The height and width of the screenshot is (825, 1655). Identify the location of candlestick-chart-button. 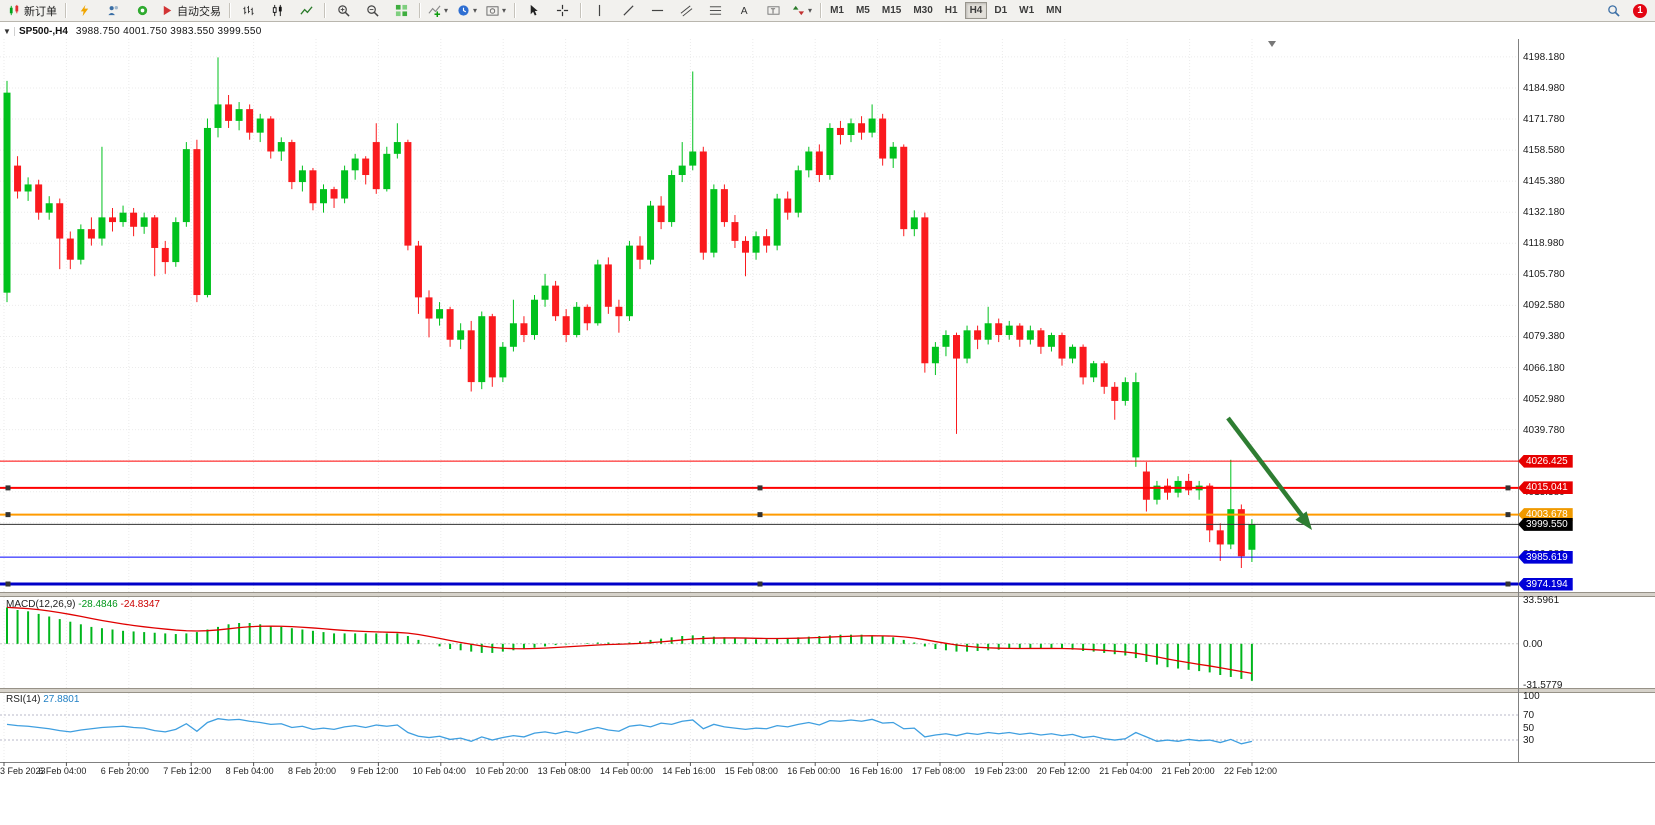
(277, 10).